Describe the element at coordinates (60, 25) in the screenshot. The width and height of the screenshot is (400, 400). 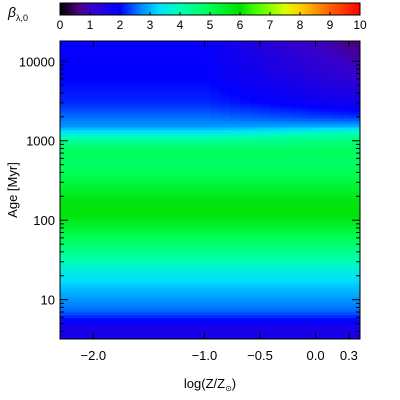
I see `colorbar-tick-label: 0` at that location.